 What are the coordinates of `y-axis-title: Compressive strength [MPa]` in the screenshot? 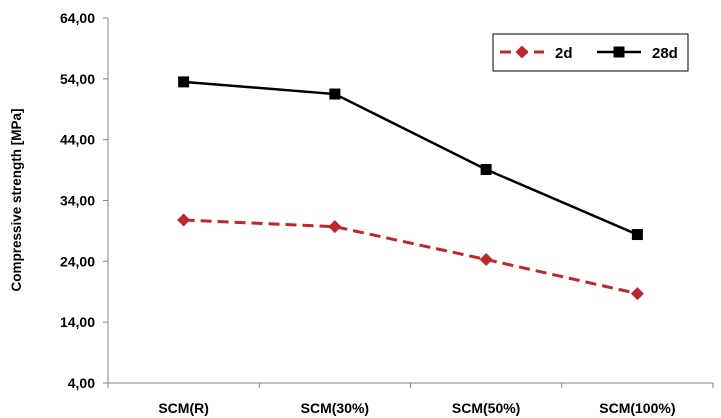 It's located at (16, 199).